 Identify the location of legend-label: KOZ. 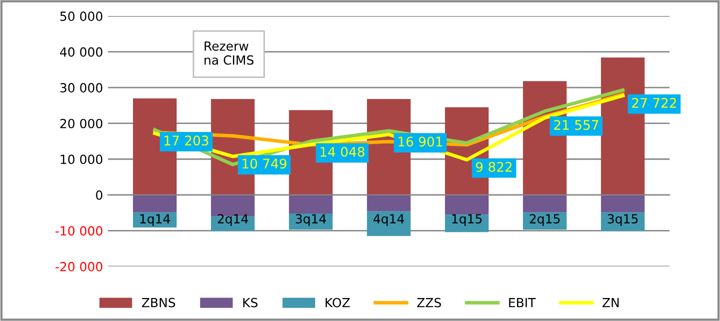
(338, 303).